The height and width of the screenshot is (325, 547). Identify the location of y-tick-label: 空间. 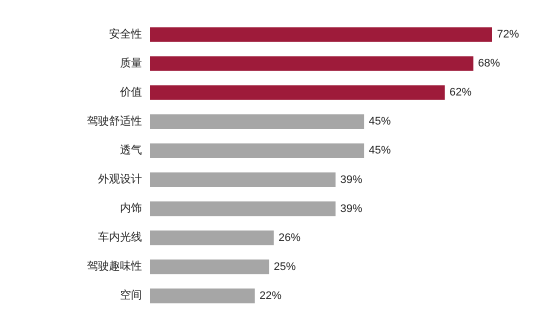
(131, 295).